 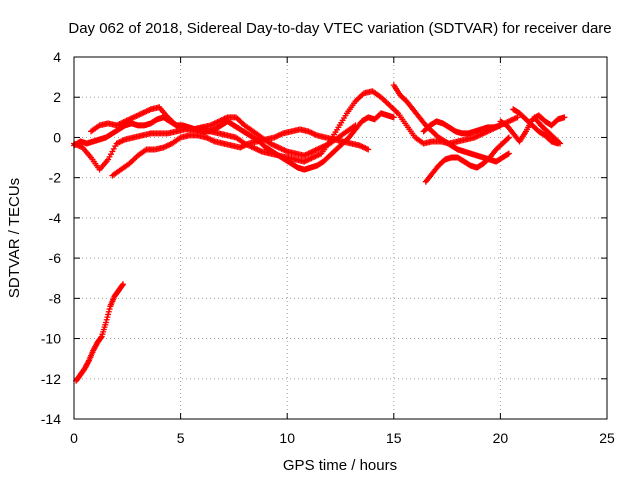 I want to click on x-tick-label: 0, so click(x=74, y=438).